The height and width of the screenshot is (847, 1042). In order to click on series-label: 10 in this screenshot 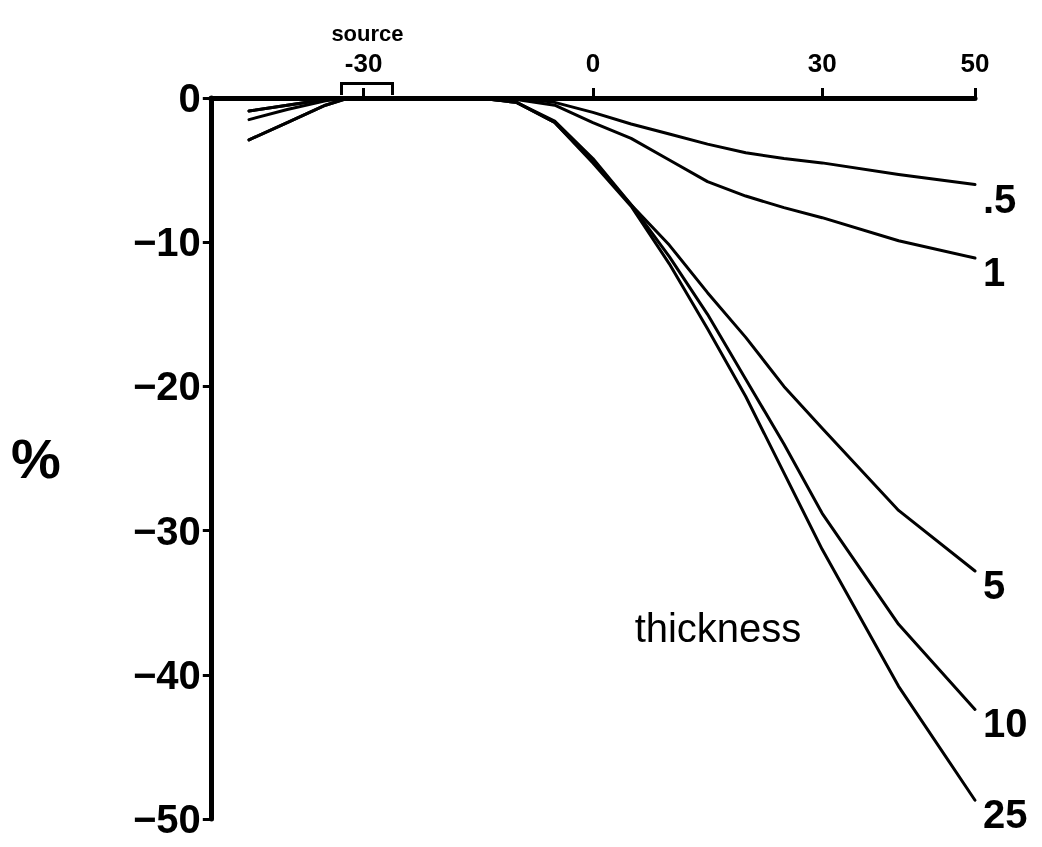, I will do `click(1005, 723)`.